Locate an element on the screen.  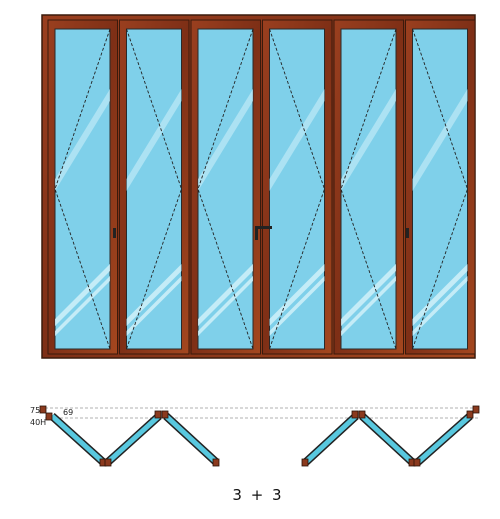
caption: 3 + 3 is located at coordinates (257, 495).